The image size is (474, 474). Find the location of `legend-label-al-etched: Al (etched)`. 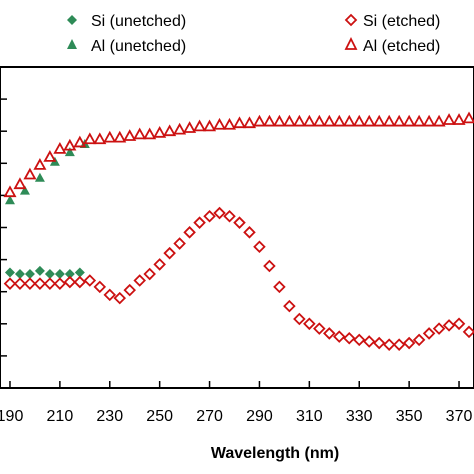

legend-label-al-etched: Al (etched) is located at coordinates (401, 46).